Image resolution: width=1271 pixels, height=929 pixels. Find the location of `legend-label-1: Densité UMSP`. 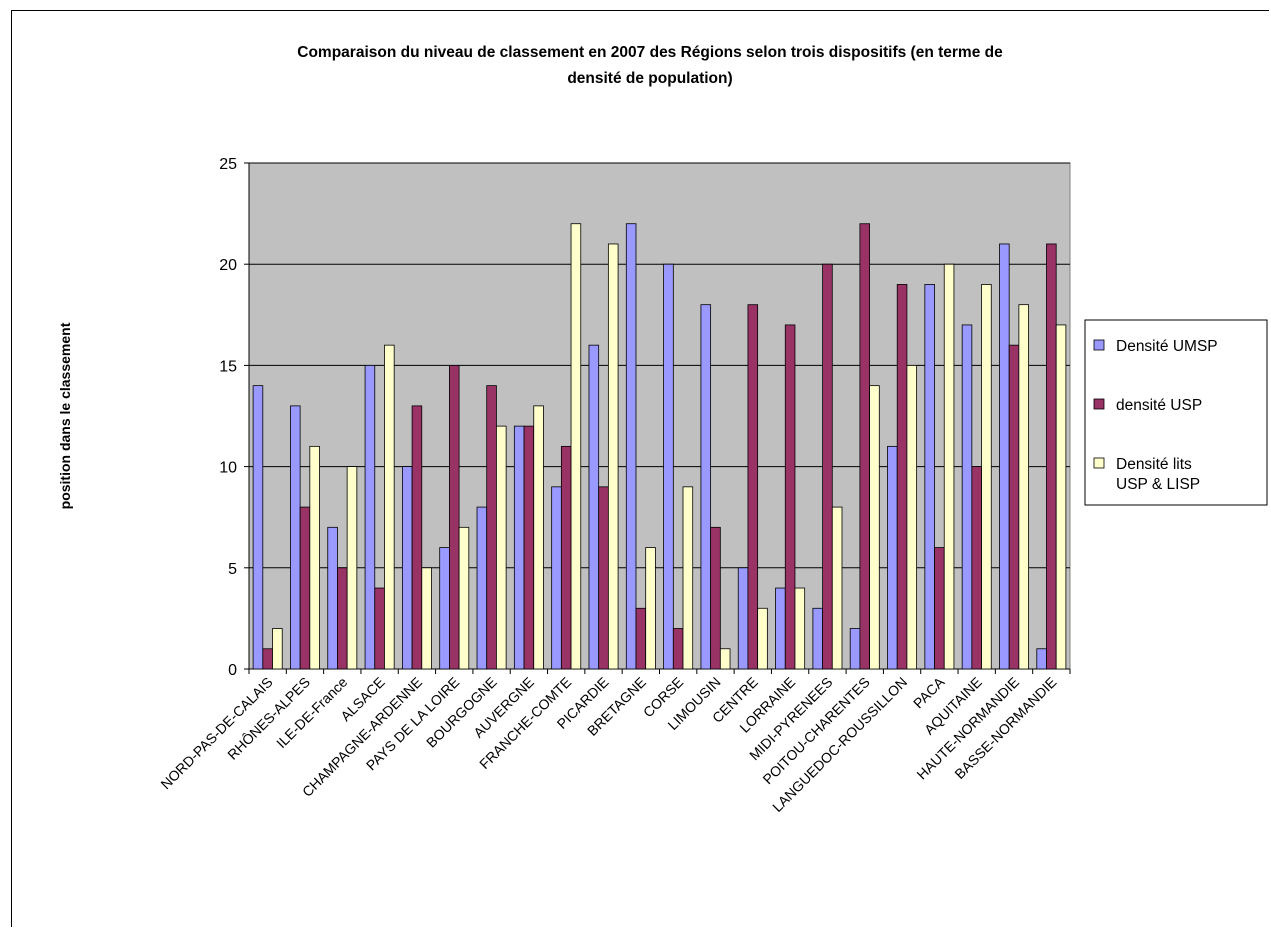

legend-label-1: Densité UMSP is located at coordinates (1167, 346).